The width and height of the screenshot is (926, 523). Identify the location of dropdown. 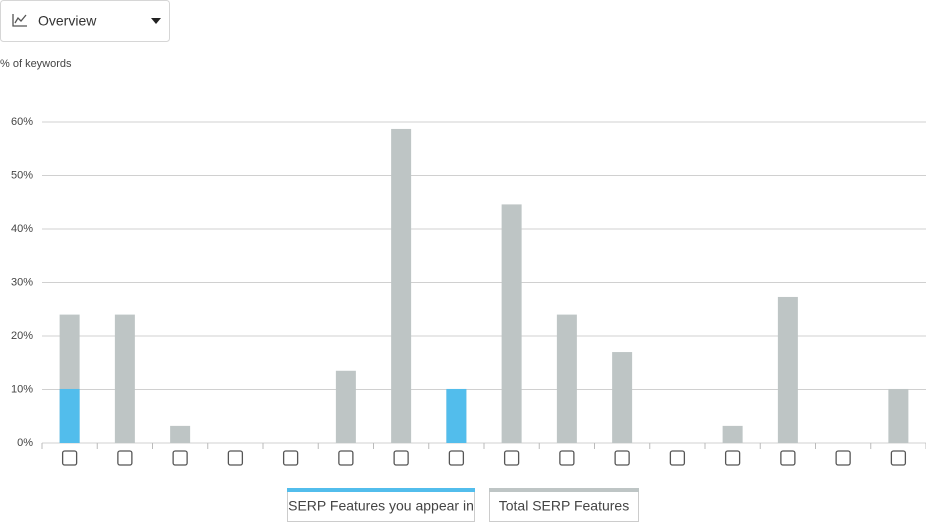
(85, 21).